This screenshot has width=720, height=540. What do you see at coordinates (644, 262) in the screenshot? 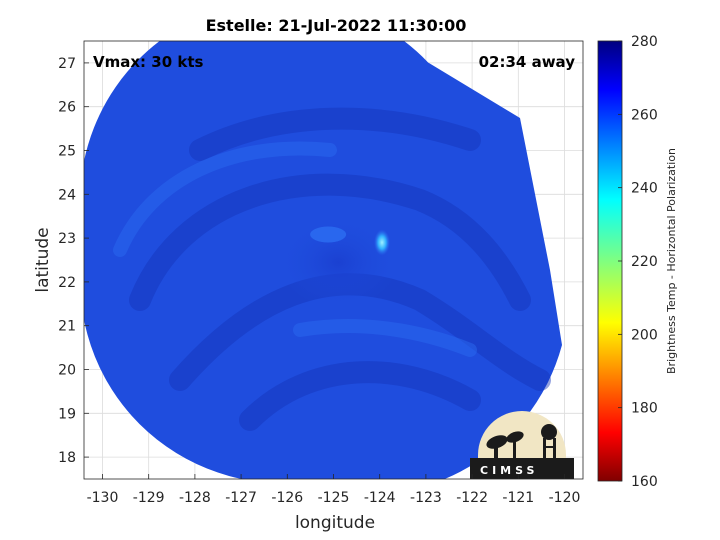
I see `colorbar-tick-label: 220` at bounding box center [644, 262].